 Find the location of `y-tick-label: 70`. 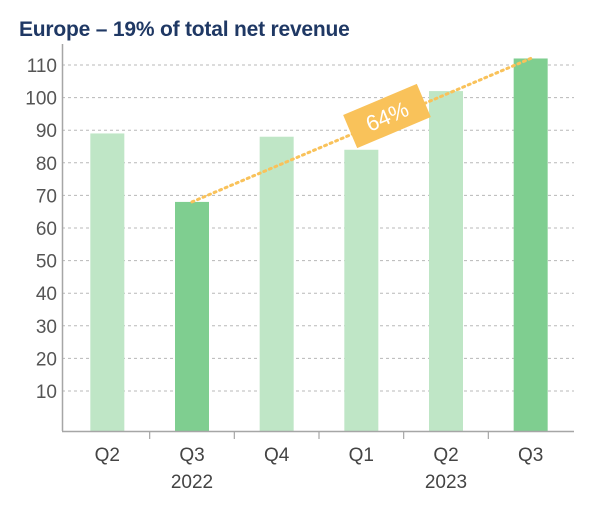

y-tick-label: 70 is located at coordinates (46, 196).